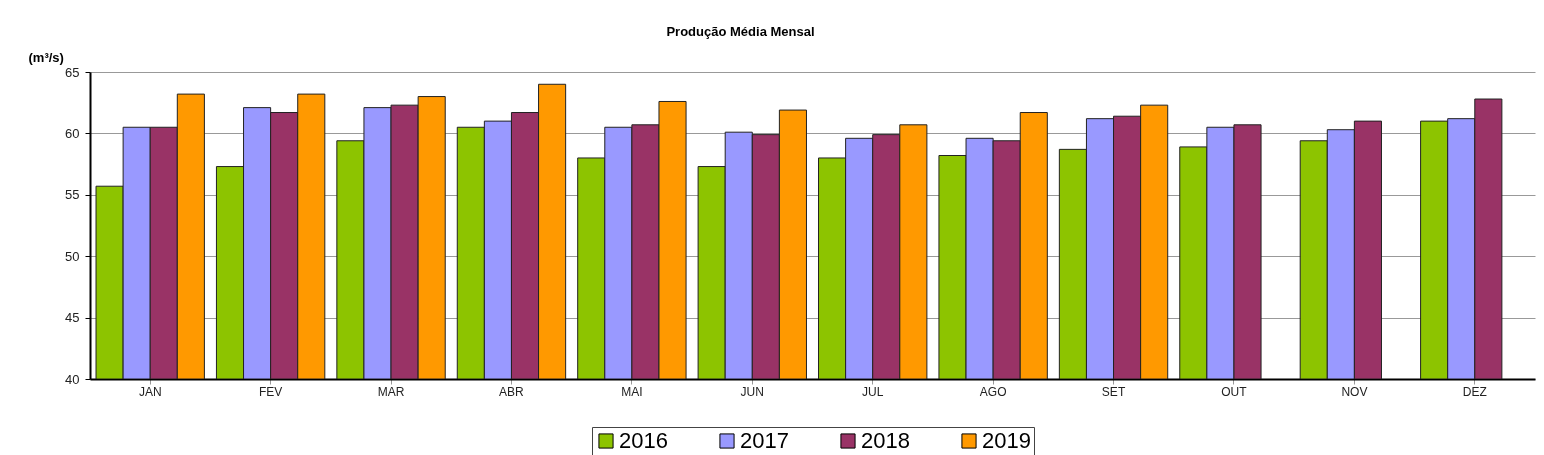 This screenshot has height=455, width=1544. What do you see at coordinates (512, 391) in the screenshot?
I see `x-tick-label: ABR` at bounding box center [512, 391].